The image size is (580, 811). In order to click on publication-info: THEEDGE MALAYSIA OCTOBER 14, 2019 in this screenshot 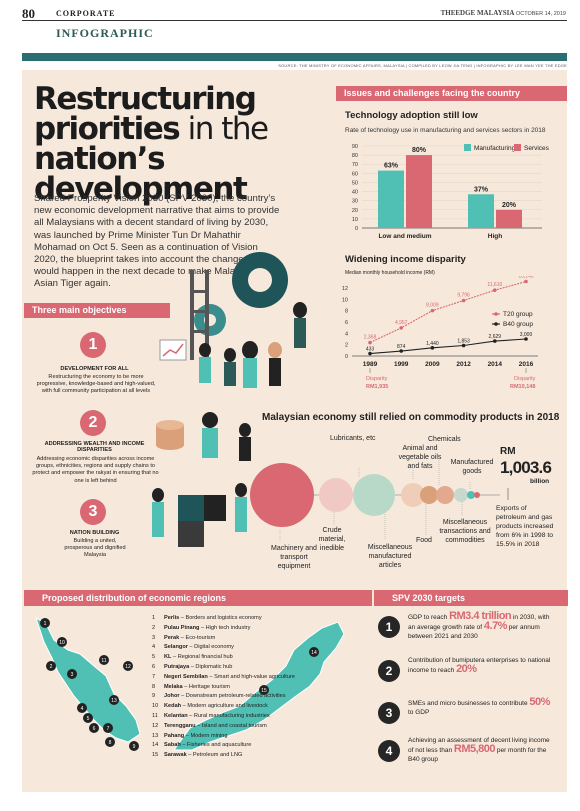, I will do `click(503, 13)`.